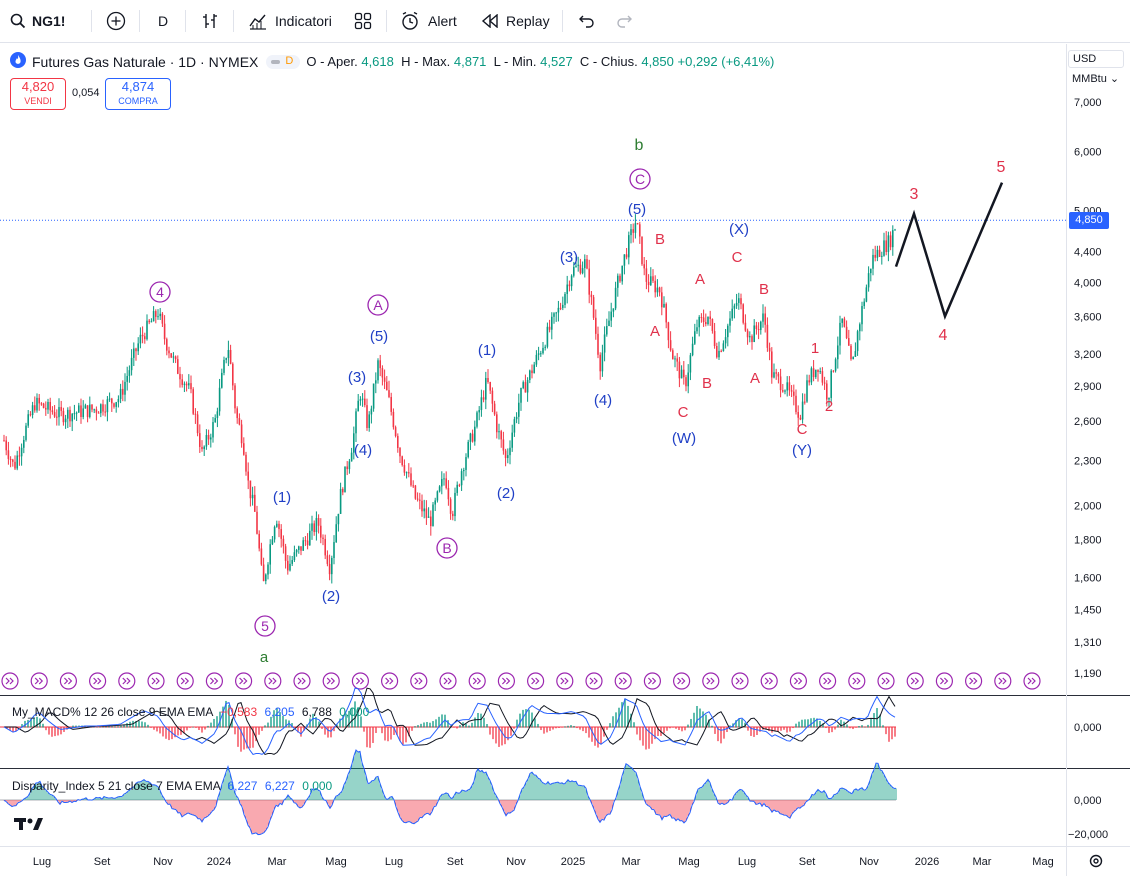  Describe the element at coordinates (37, 21) in the screenshot. I see `symbol-search-button: NG1!` at that location.